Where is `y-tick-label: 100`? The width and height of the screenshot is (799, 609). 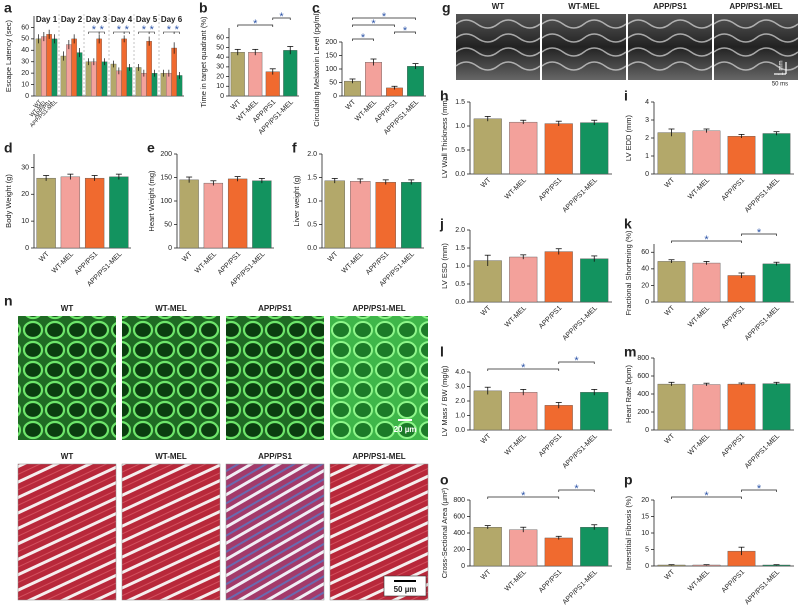
y-tick-label: 100 is located at coordinates (166, 201).